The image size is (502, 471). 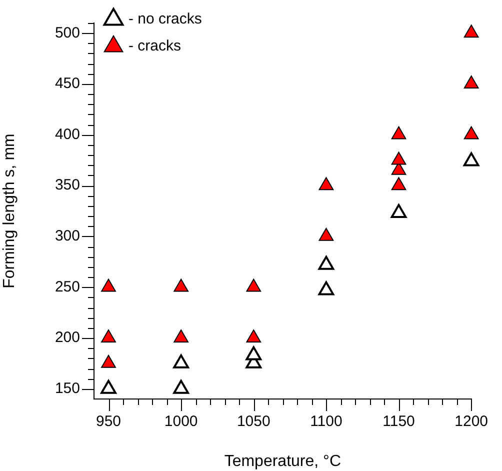 What do you see at coordinates (67, 388) in the screenshot?
I see `y-tick-label: 150` at bounding box center [67, 388].